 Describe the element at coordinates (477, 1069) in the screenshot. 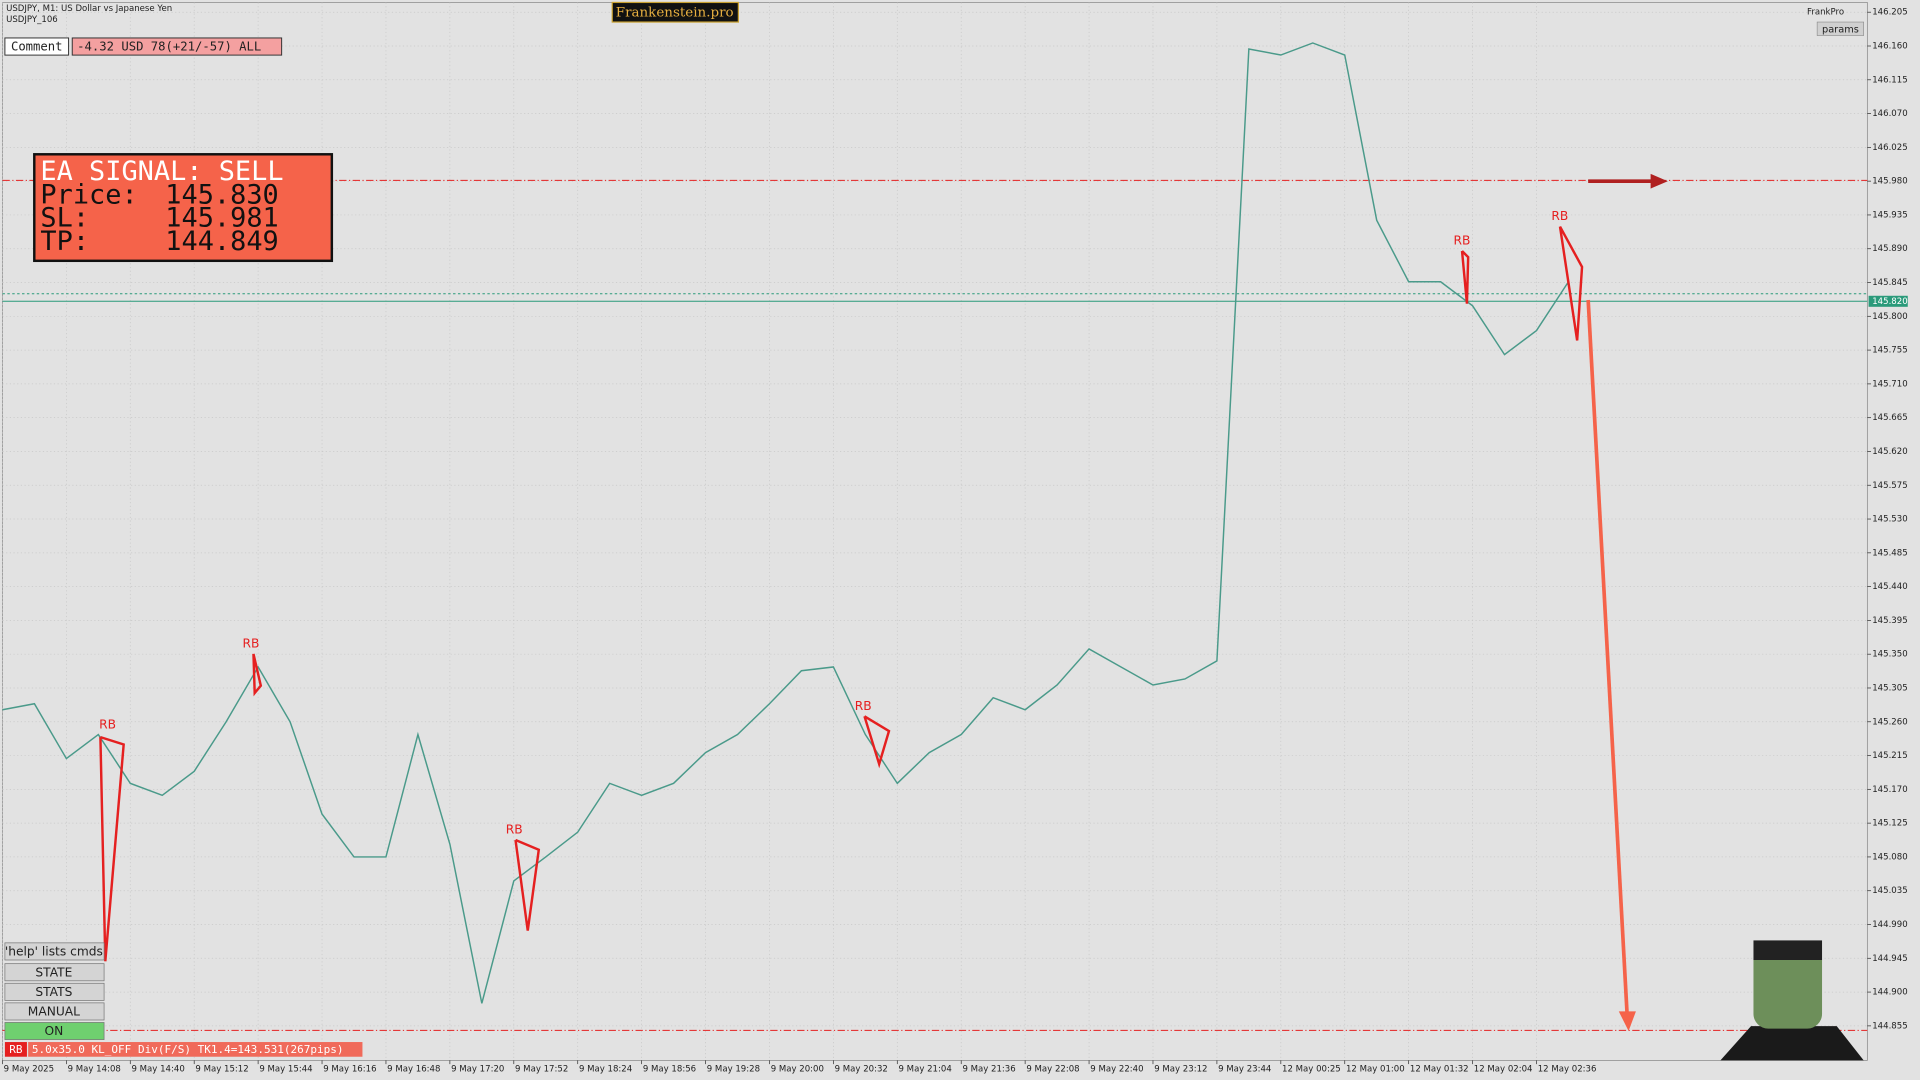

I see `x-tick-label: 9 May 17:20` at that location.